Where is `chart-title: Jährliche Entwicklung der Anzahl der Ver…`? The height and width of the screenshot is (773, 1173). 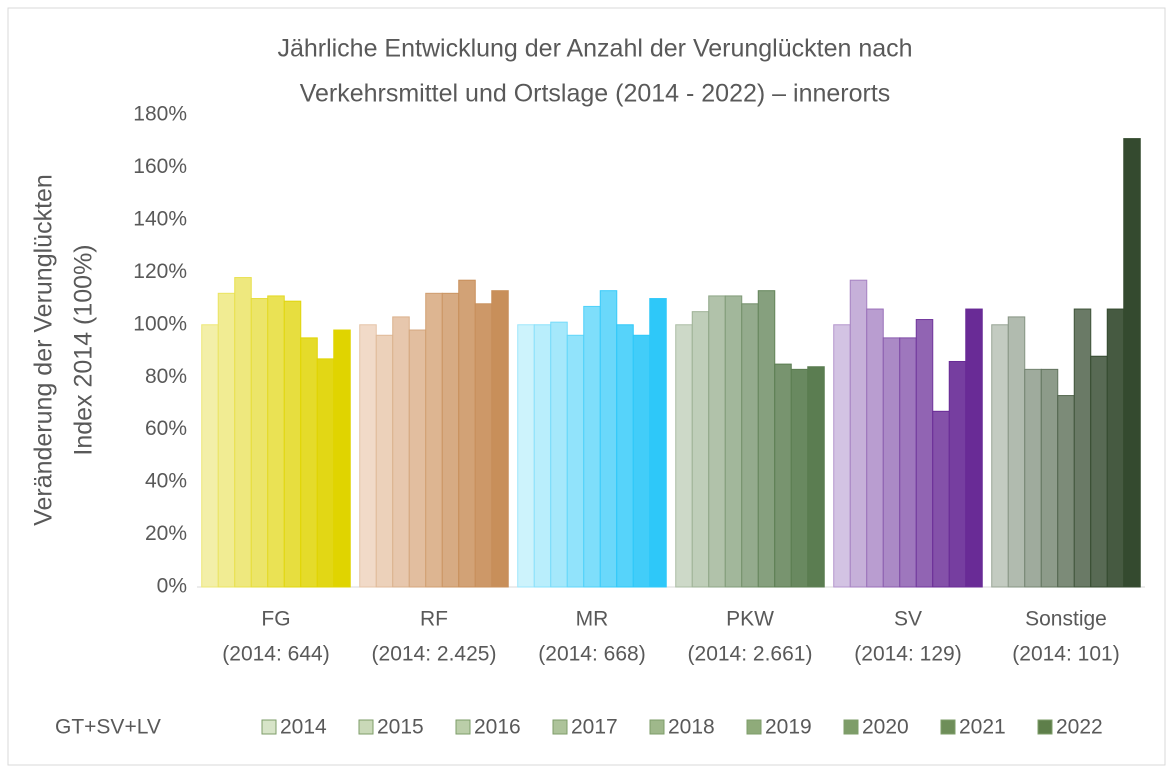 chart-title: Jährliche Entwicklung der Anzahl der Ver… is located at coordinates (594, 49).